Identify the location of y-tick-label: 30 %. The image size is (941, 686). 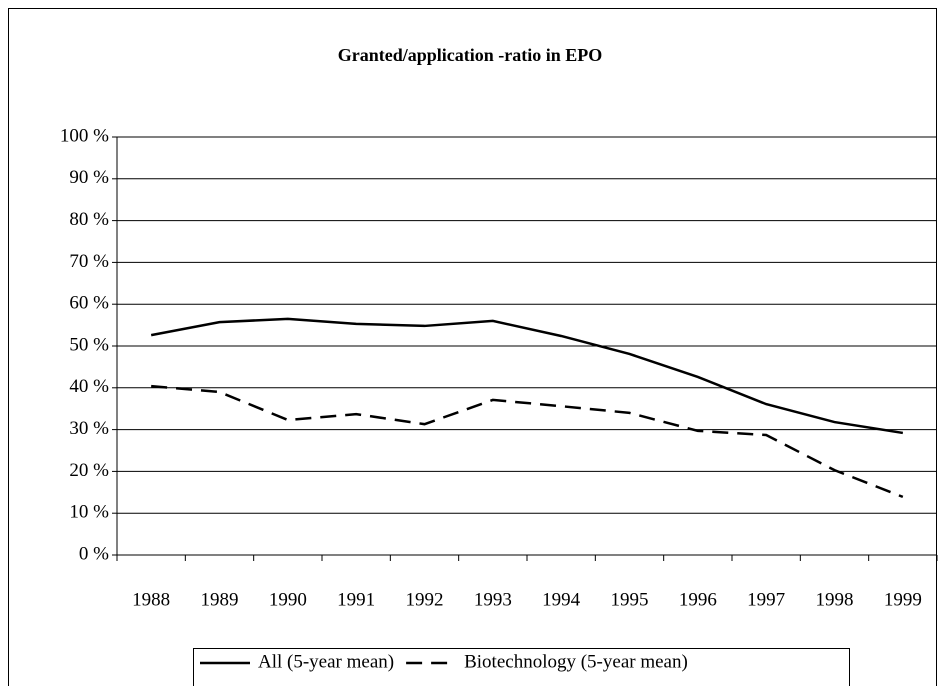
(89, 428).